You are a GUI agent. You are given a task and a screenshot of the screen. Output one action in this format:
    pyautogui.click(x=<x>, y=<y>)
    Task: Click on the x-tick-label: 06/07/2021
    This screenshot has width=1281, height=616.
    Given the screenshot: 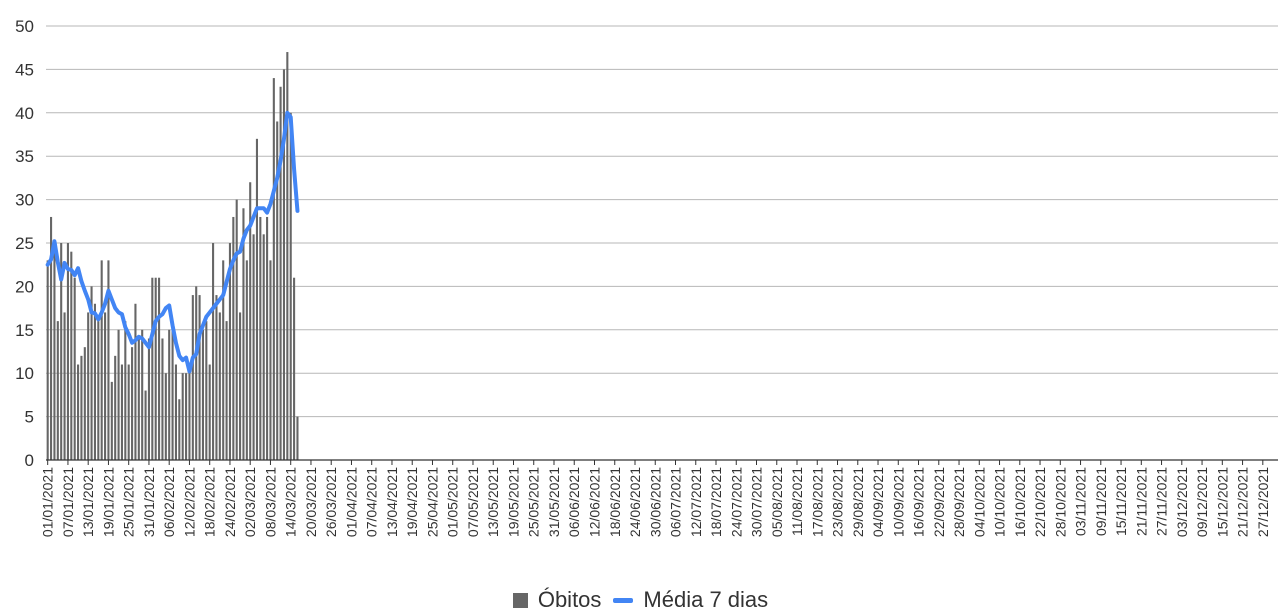 What is the action you would take?
    pyautogui.click(x=676, y=502)
    